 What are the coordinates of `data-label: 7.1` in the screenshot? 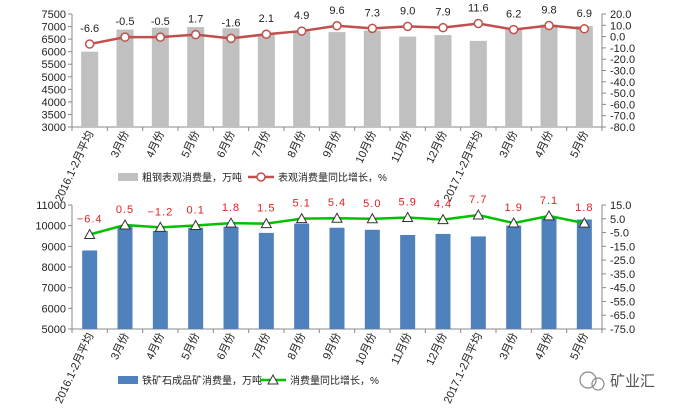 It's located at (549, 201).